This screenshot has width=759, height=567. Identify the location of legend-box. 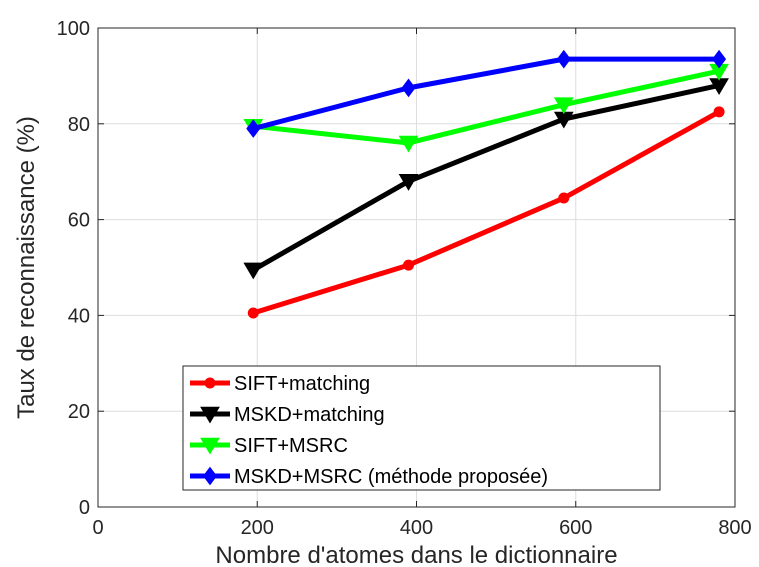
(421, 428).